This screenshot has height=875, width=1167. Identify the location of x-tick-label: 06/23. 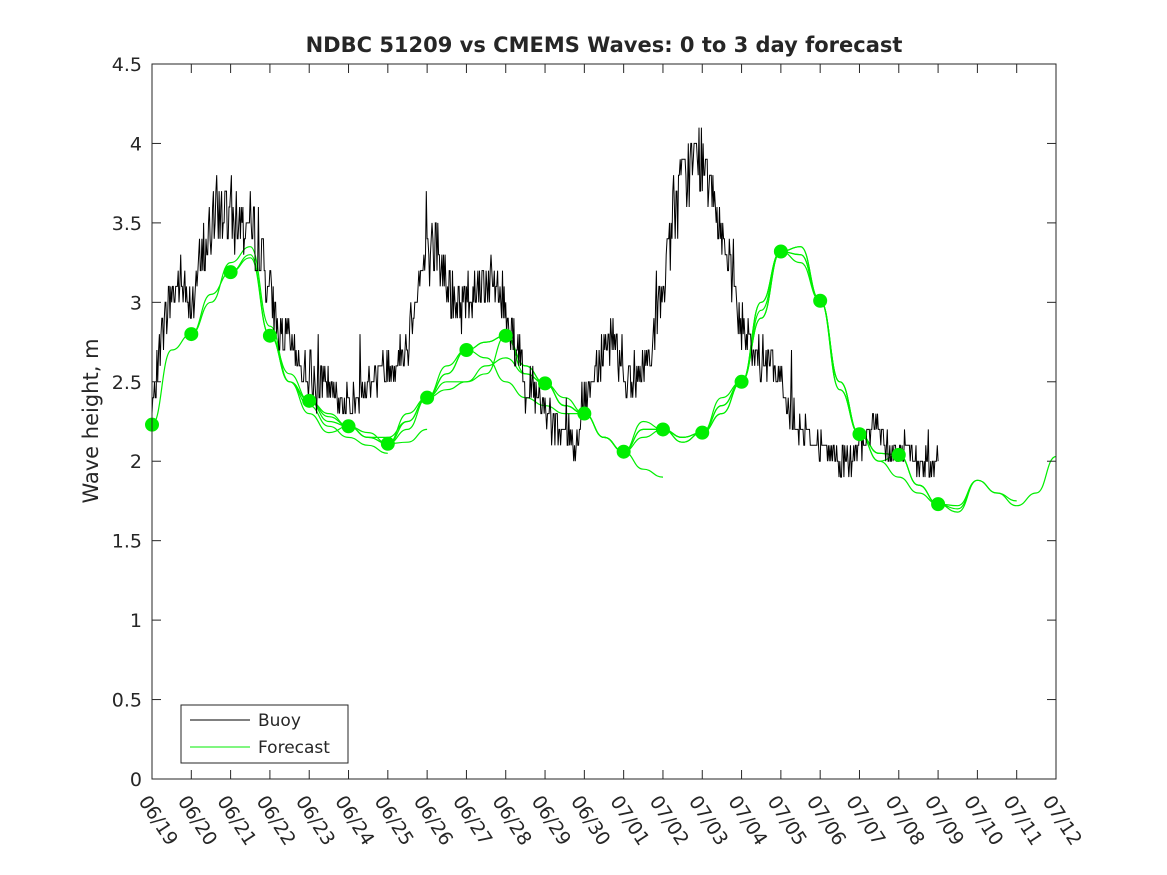
(315, 821).